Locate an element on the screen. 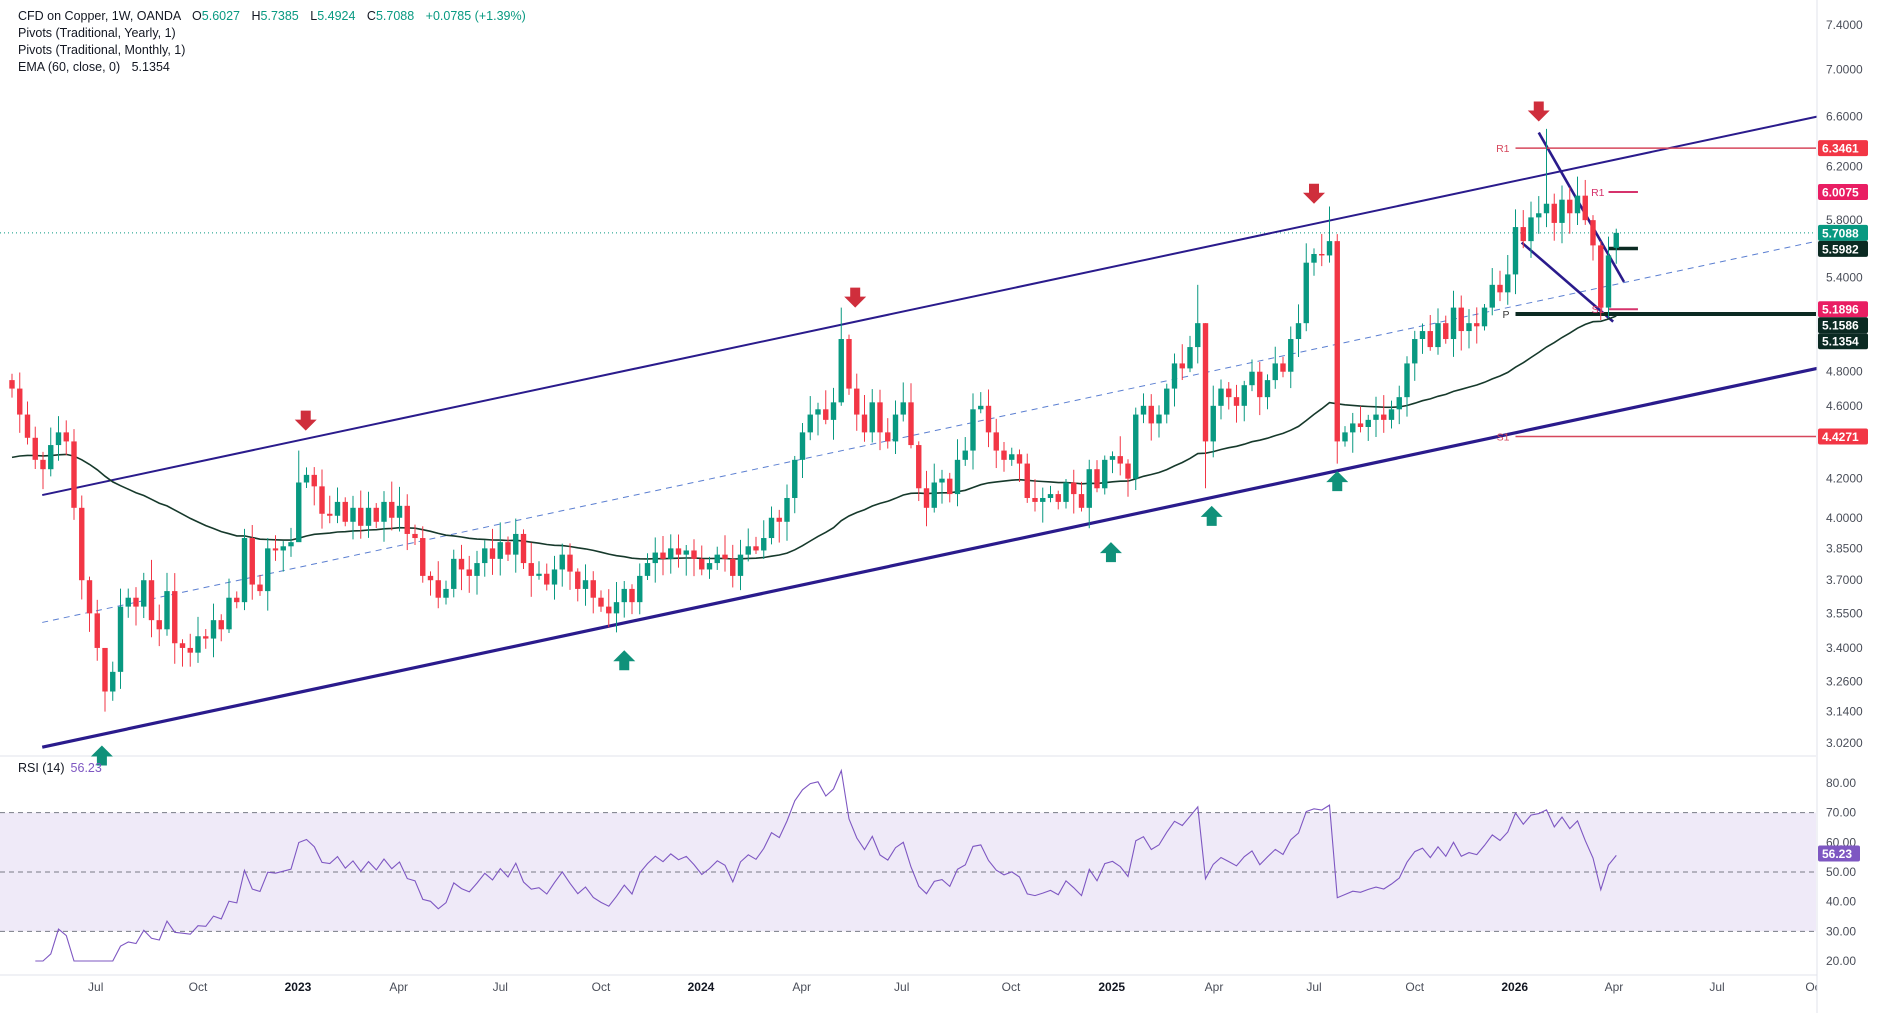  indicator-legend-yearly-pivots: Pivots (Traditional, Yearly, 1) is located at coordinates (97, 33).